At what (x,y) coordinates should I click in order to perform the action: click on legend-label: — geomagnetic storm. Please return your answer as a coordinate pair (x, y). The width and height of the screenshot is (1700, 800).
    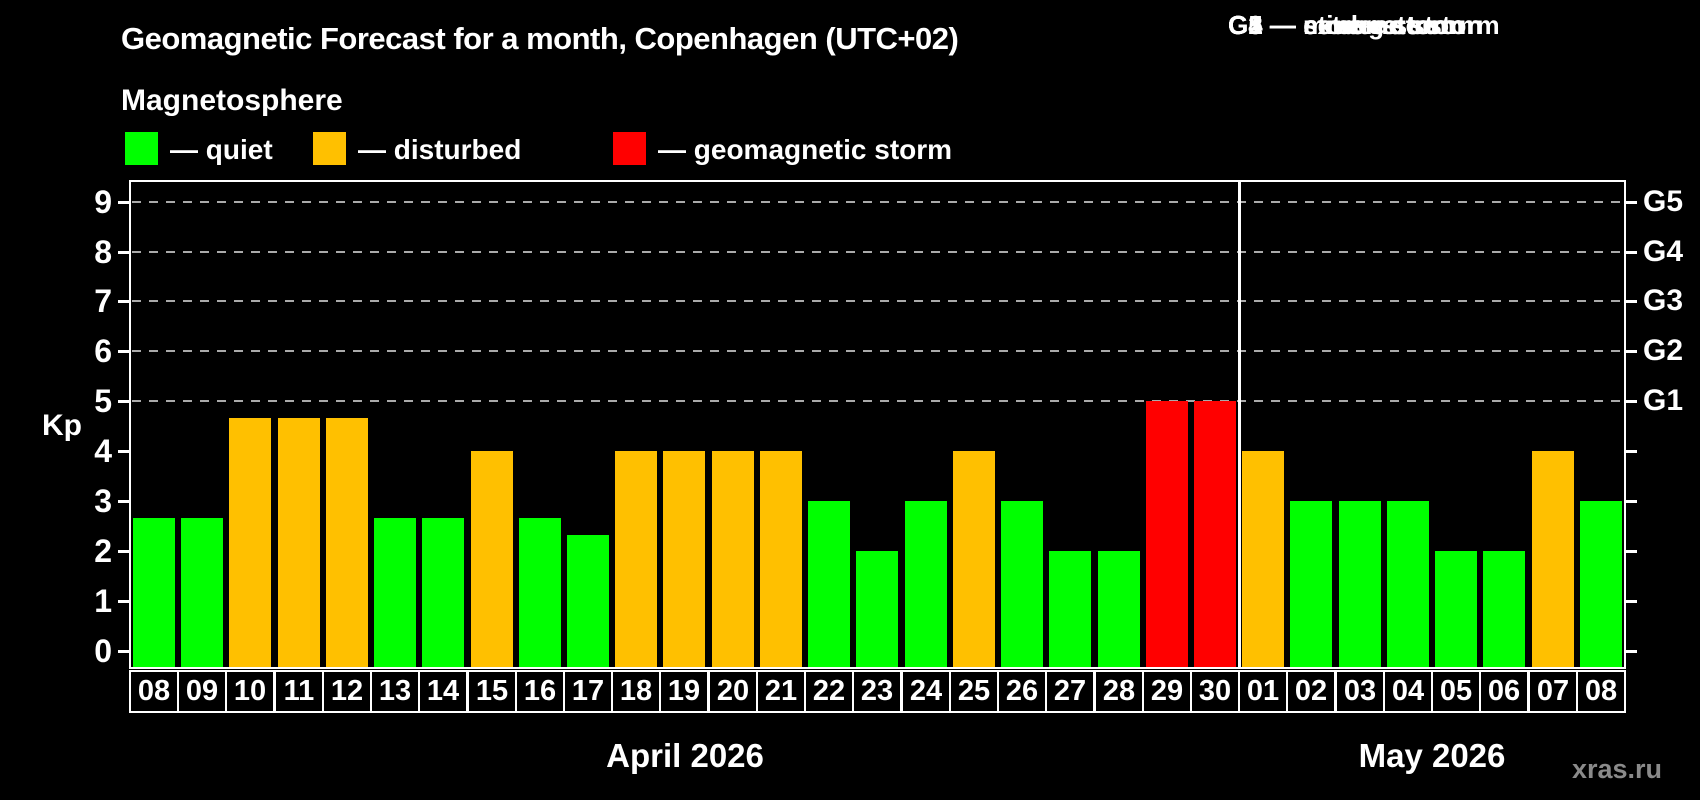
    Looking at the image, I should click on (805, 149).